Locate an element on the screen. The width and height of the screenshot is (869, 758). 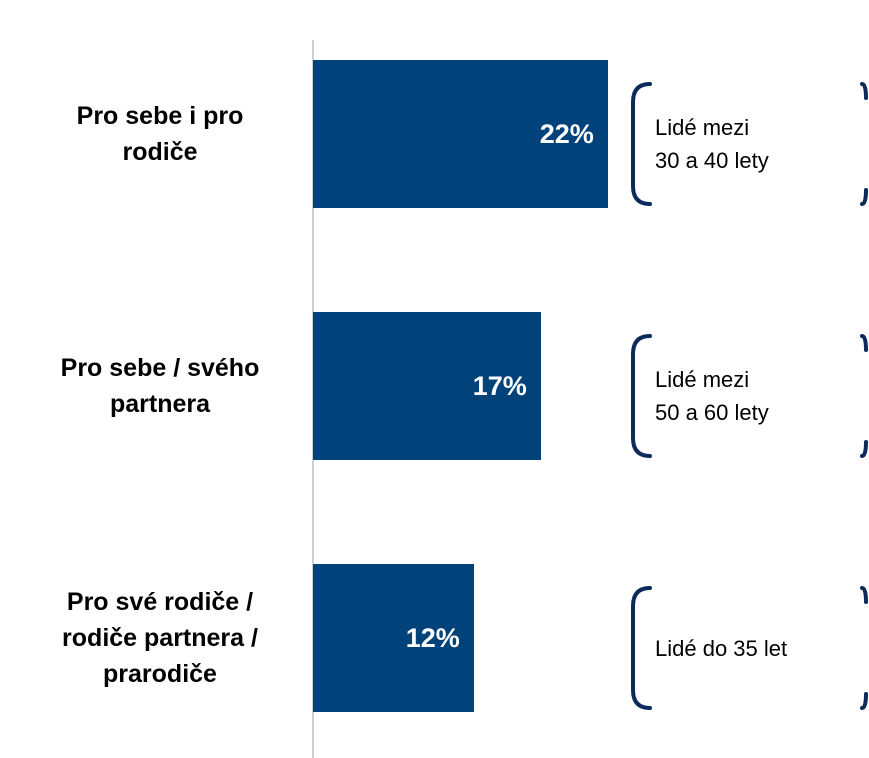
category-label: Pro sebe i pro rodiče is located at coordinates (160, 134).